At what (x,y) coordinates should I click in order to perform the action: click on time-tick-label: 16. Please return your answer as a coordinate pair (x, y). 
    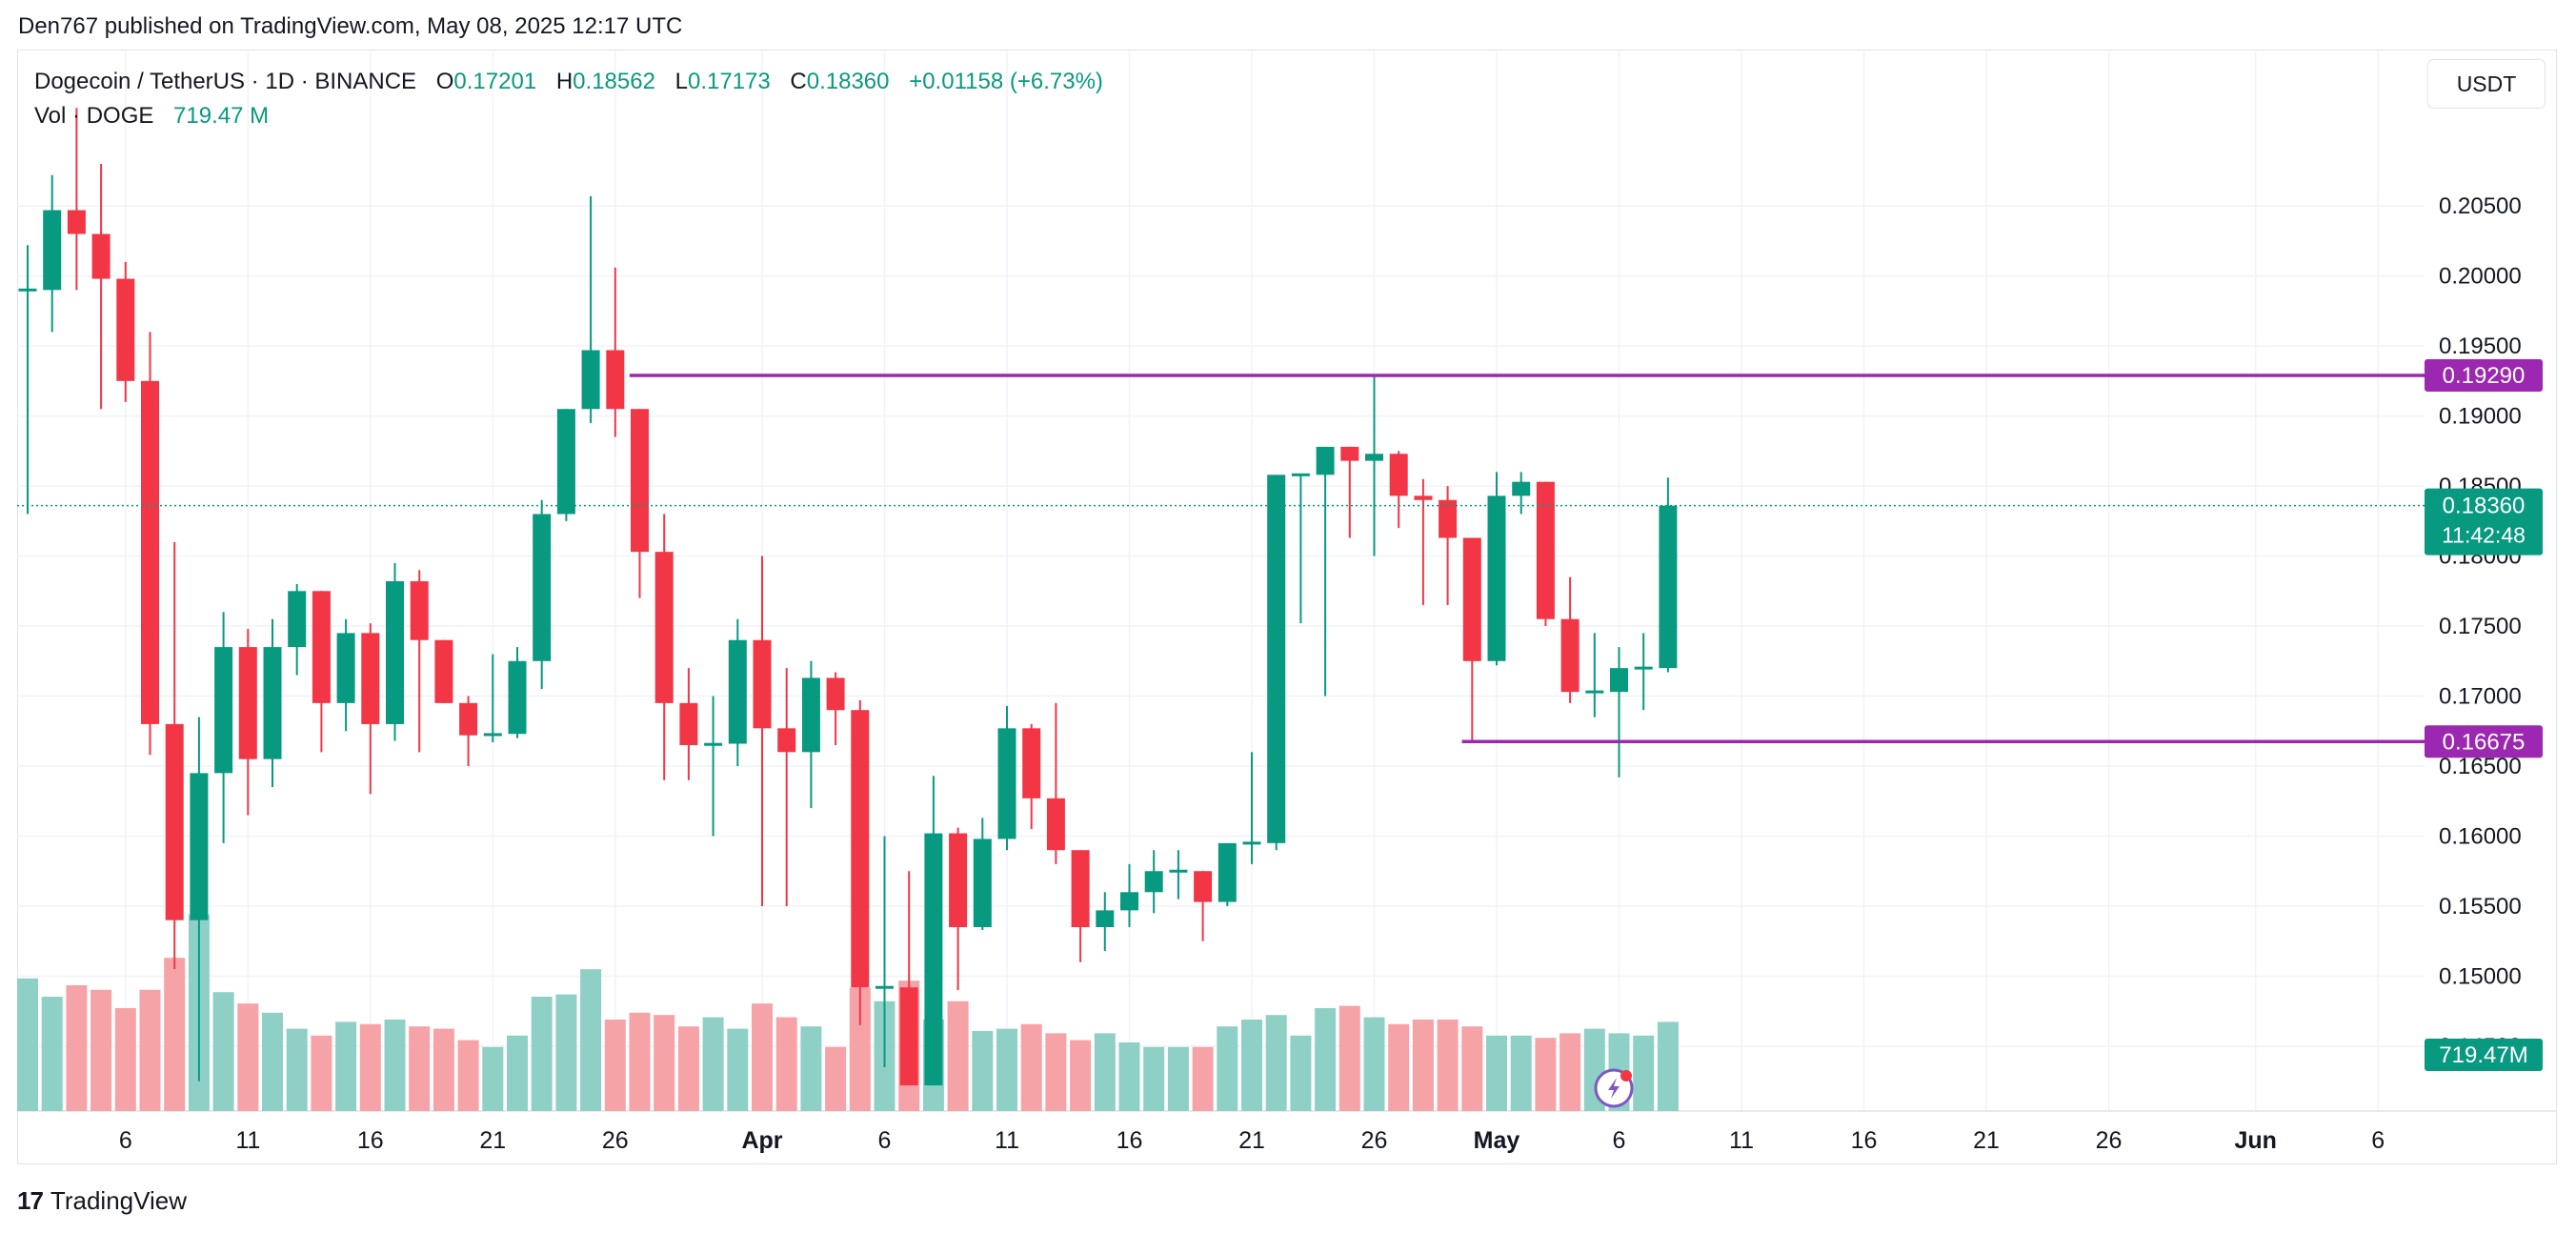
    Looking at the image, I should click on (370, 1140).